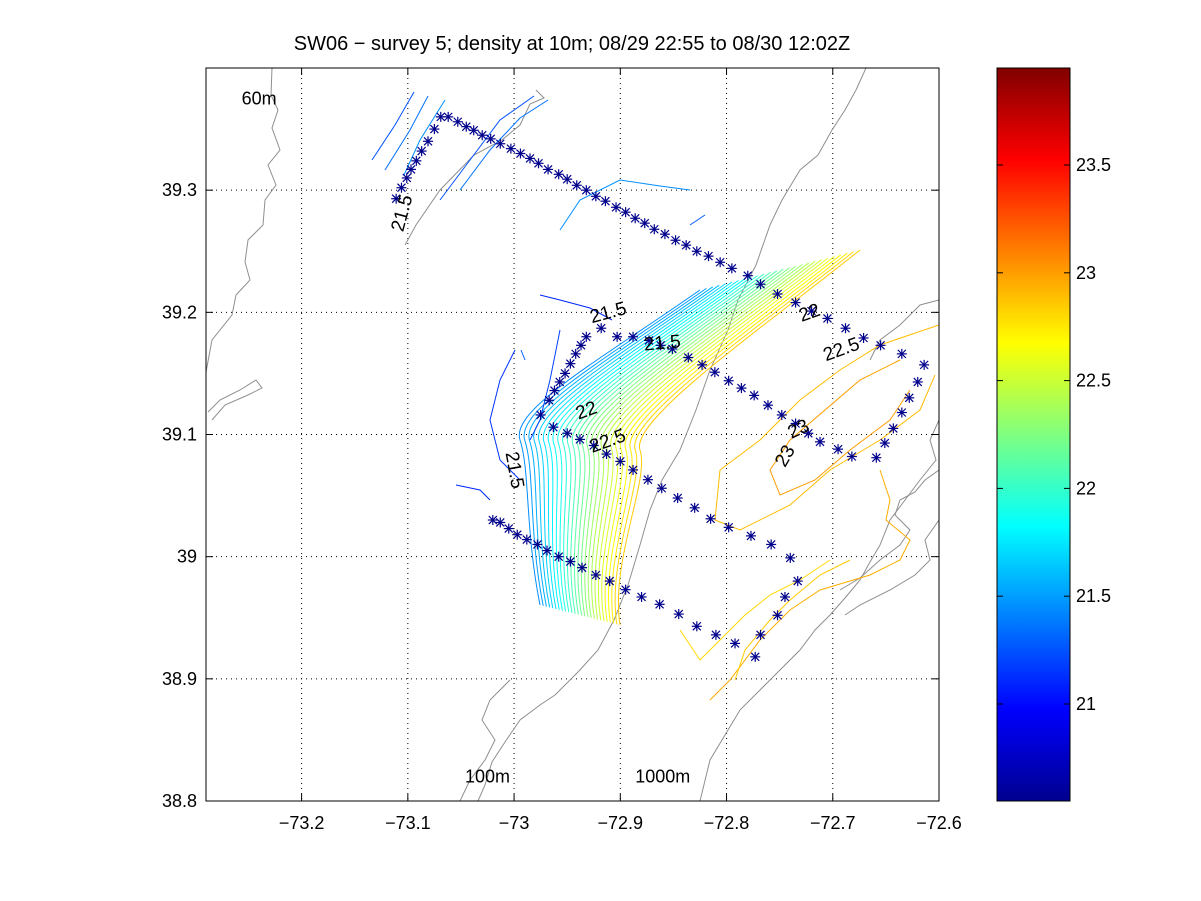  I want to click on x-tick-label: −73.1, so click(408, 823).